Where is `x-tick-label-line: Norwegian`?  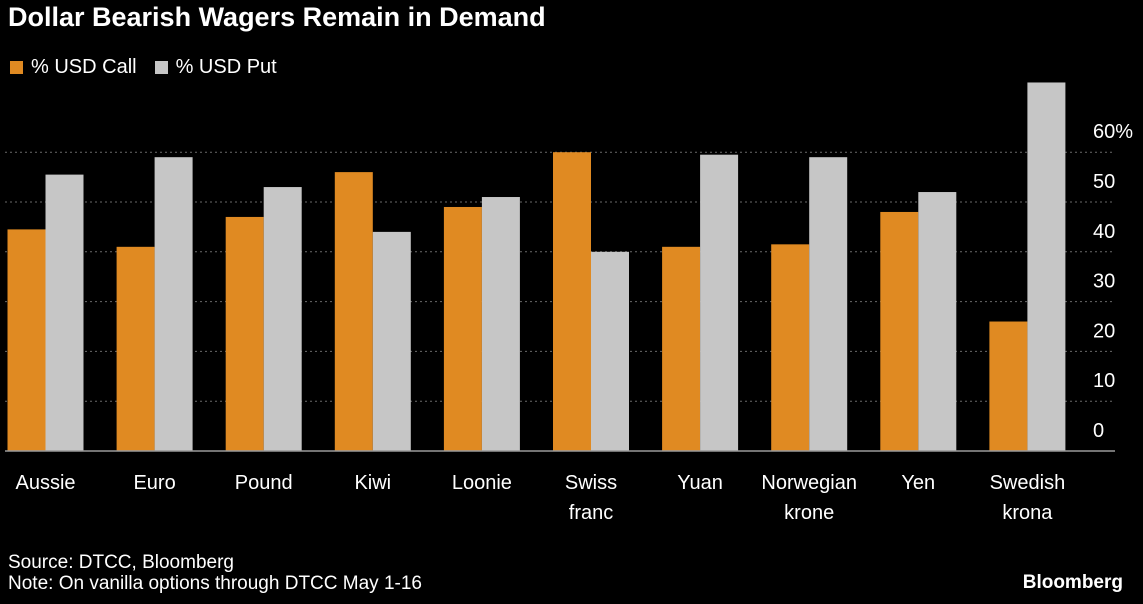 x-tick-label-line: Norwegian is located at coordinates (809, 483).